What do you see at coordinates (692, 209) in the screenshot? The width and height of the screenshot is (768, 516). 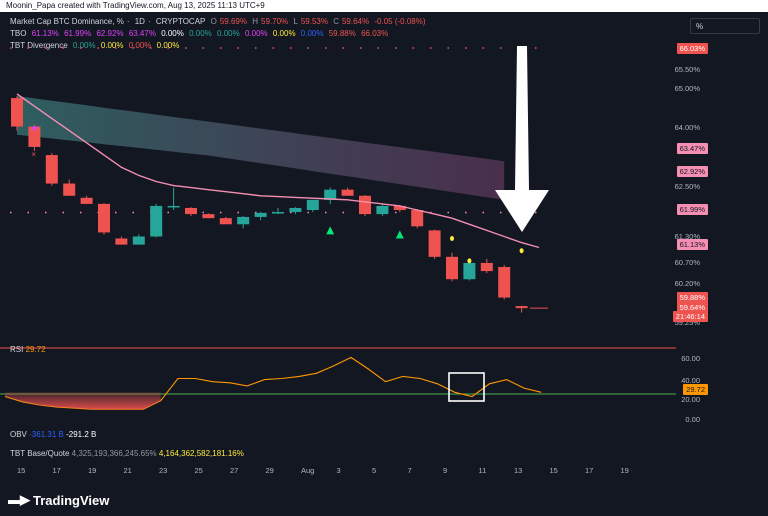 I see `price-tag-text: 61.99%` at bounding box center [692, 209].